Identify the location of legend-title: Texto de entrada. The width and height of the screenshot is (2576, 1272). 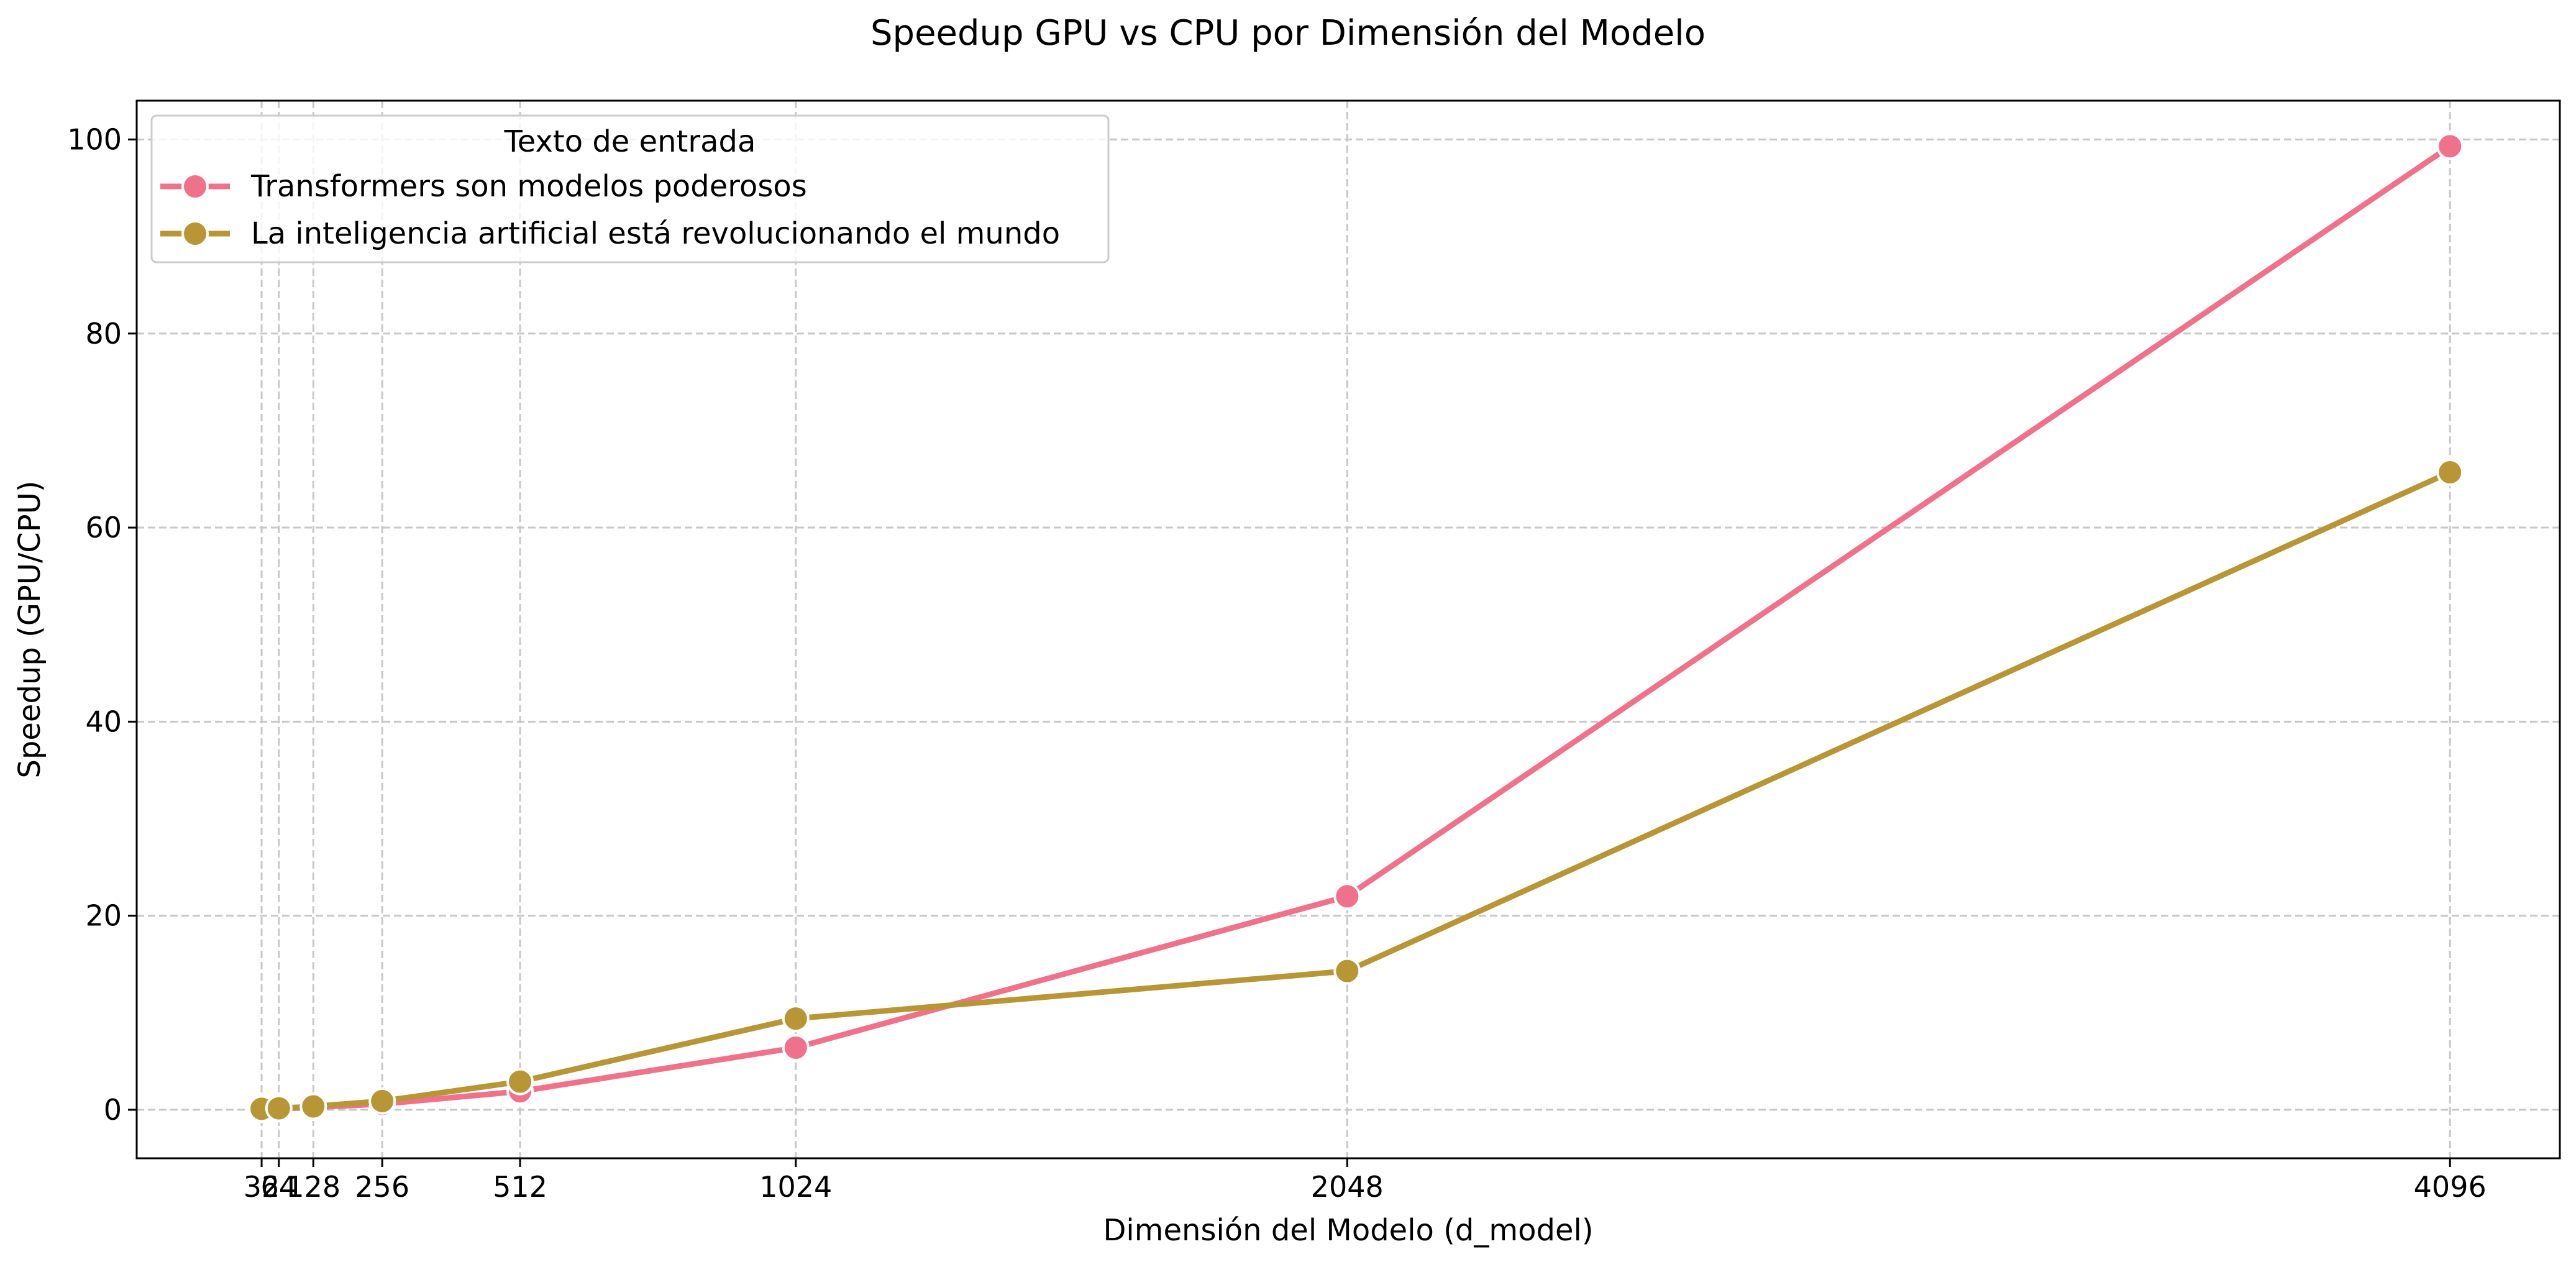
(630, 141).